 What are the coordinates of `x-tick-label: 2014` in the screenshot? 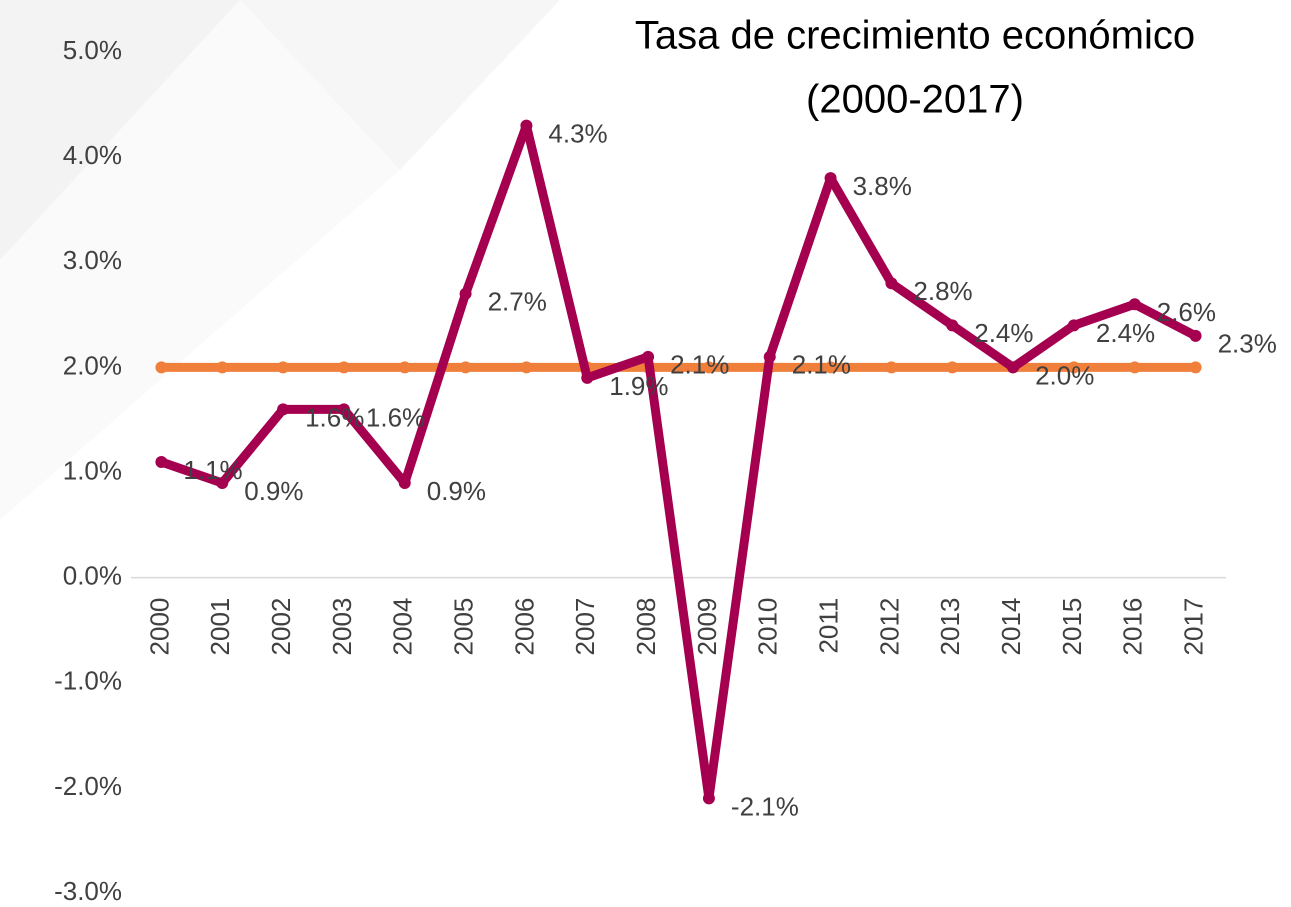 It's located at (1011, 627).